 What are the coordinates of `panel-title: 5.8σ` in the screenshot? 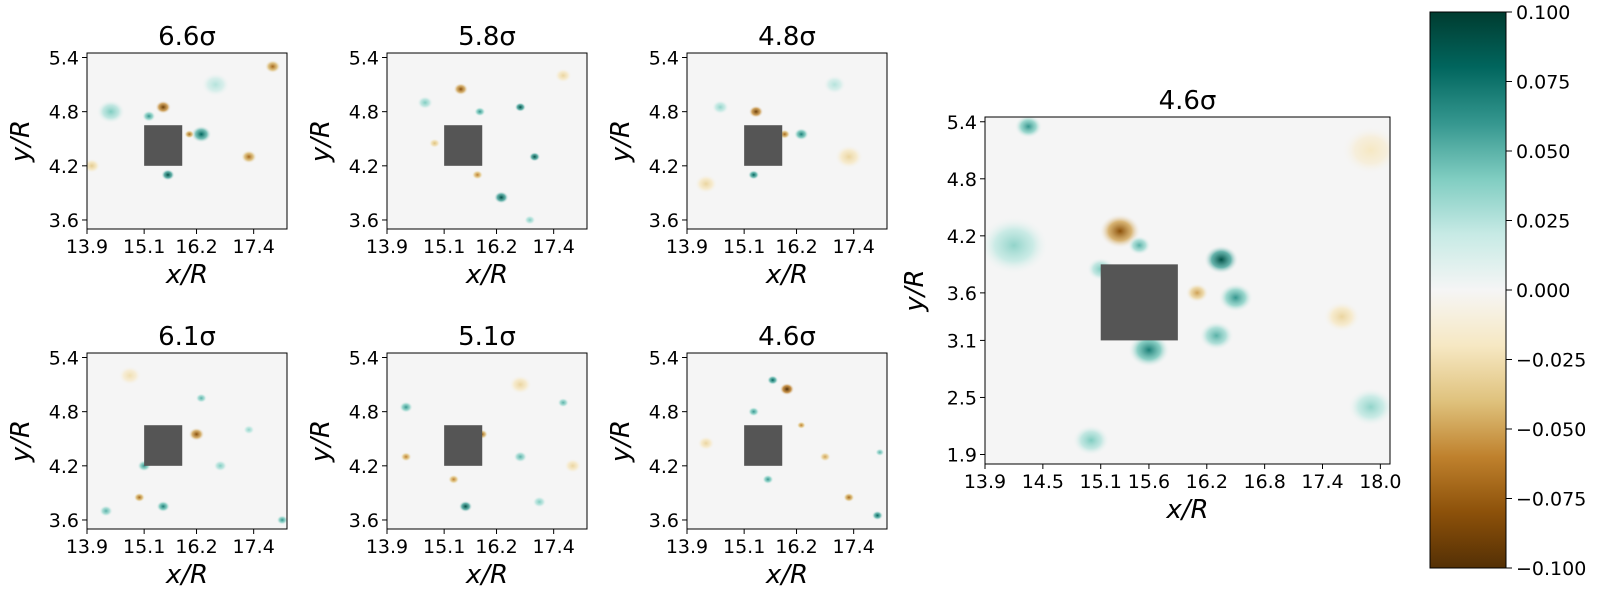 It's located at (487, 37).